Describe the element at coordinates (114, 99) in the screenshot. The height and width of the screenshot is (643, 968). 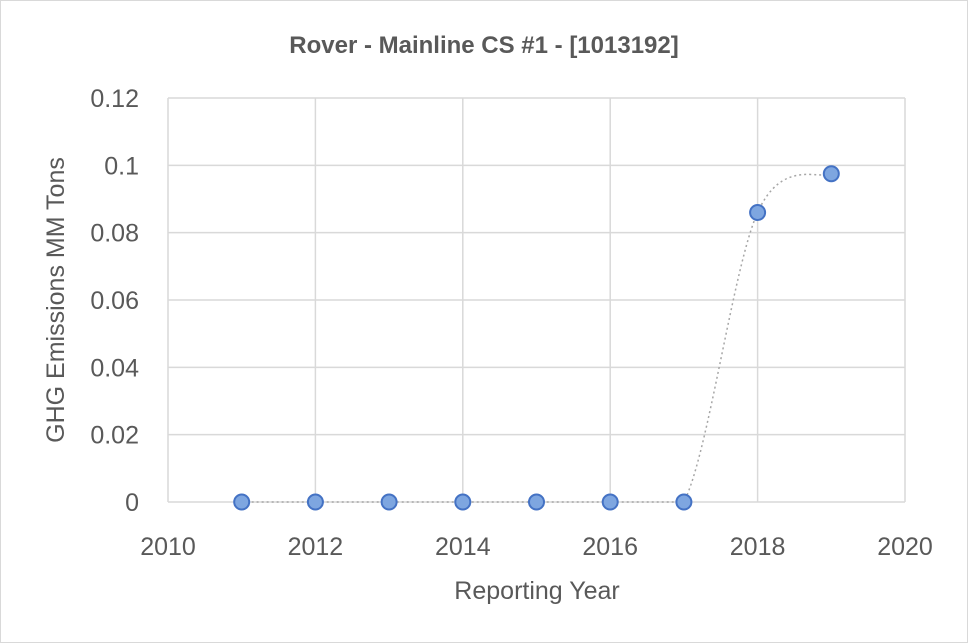
I see `y-tick-label: 0.12` at that location.